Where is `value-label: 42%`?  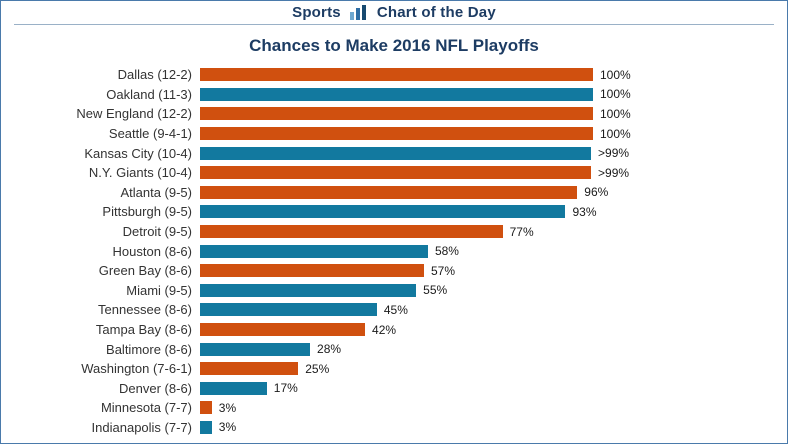 value-label: 42% is located at coordinates (384, 329).